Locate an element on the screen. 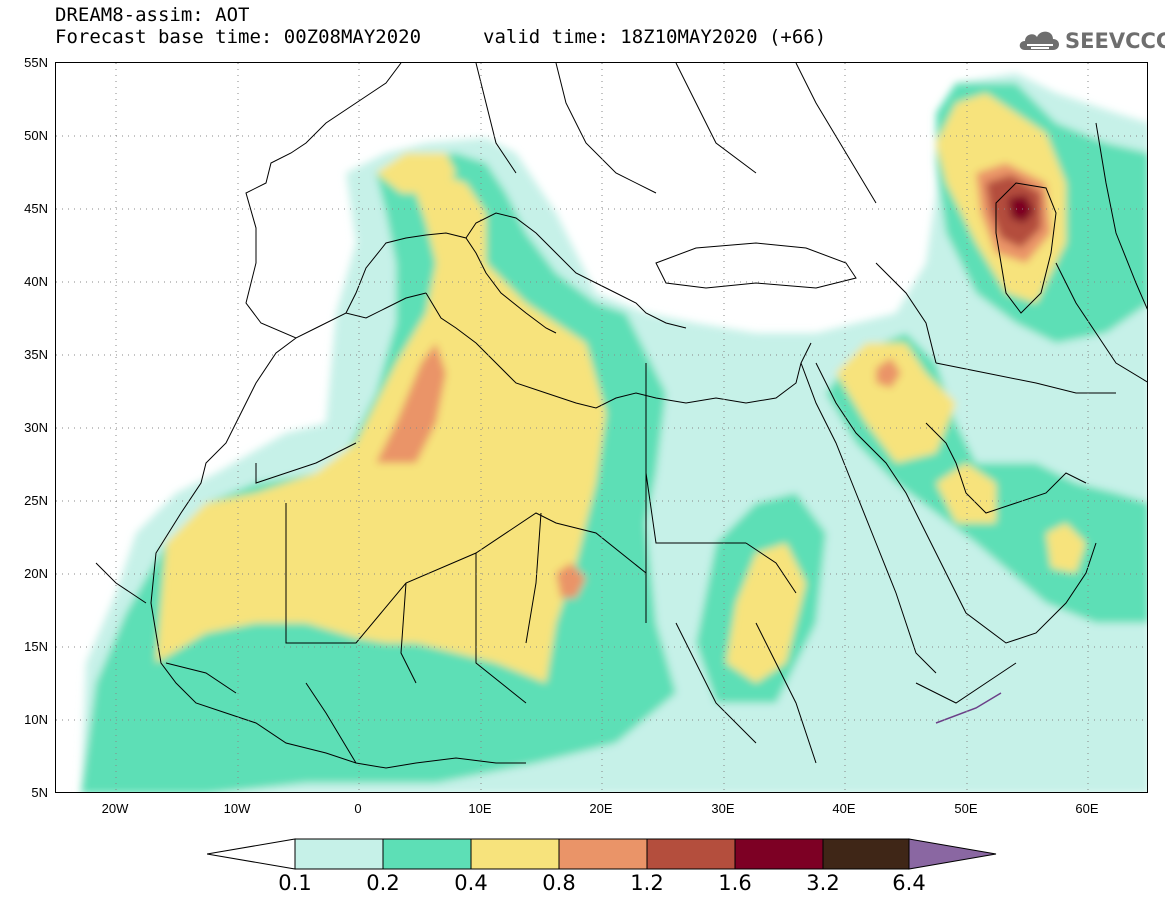 This screenshot has height=905, width=1165. lon-label-20w: 20W is located at coordinates (115, 808).